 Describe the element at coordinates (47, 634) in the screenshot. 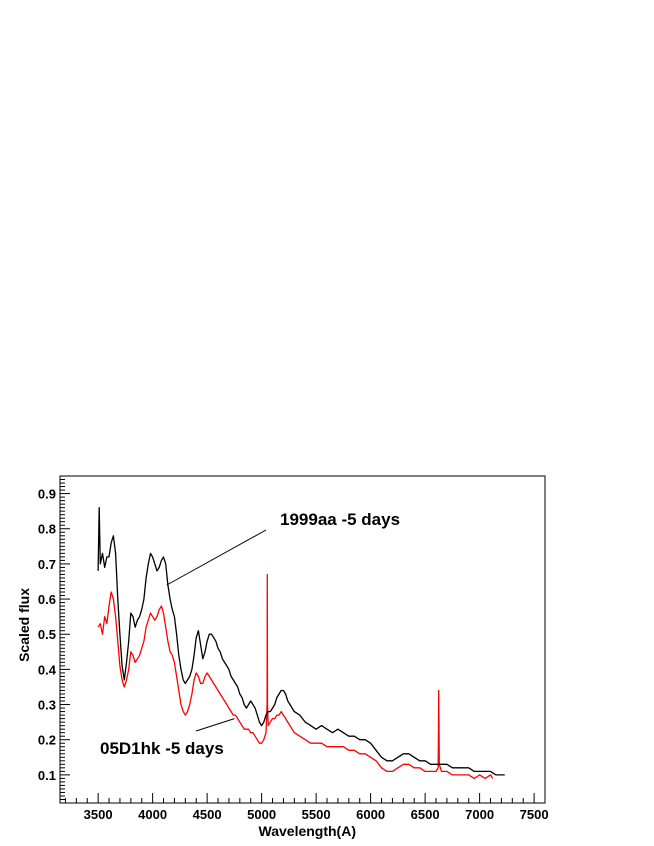

I see `y-tick-label: 0.5` at that location.